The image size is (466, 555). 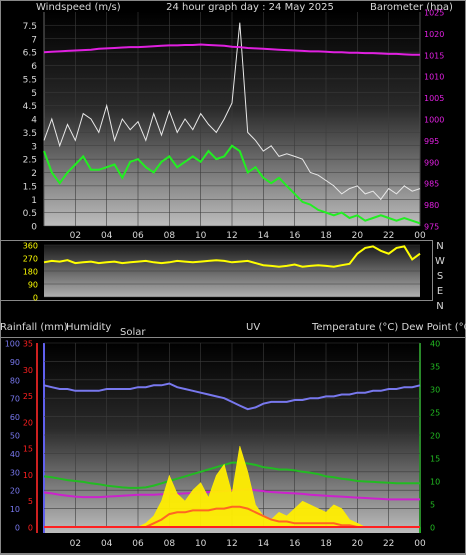 What do you see at coordinates (138, 236) in the screenshot?
I see `wind-x-tick-label: 06` at bounding box center [138, 236].